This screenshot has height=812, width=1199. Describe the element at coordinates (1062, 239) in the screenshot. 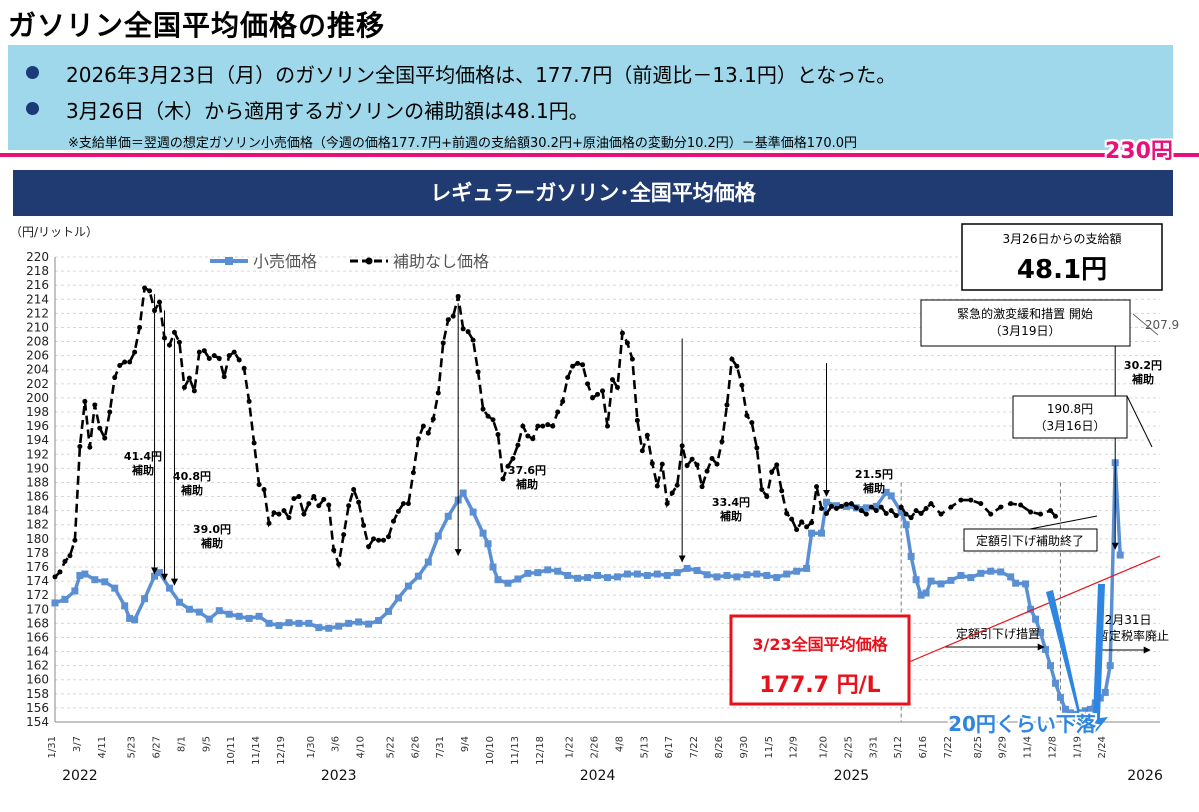

I see `payment-box-title: 3月26日からの支給額` at that location.